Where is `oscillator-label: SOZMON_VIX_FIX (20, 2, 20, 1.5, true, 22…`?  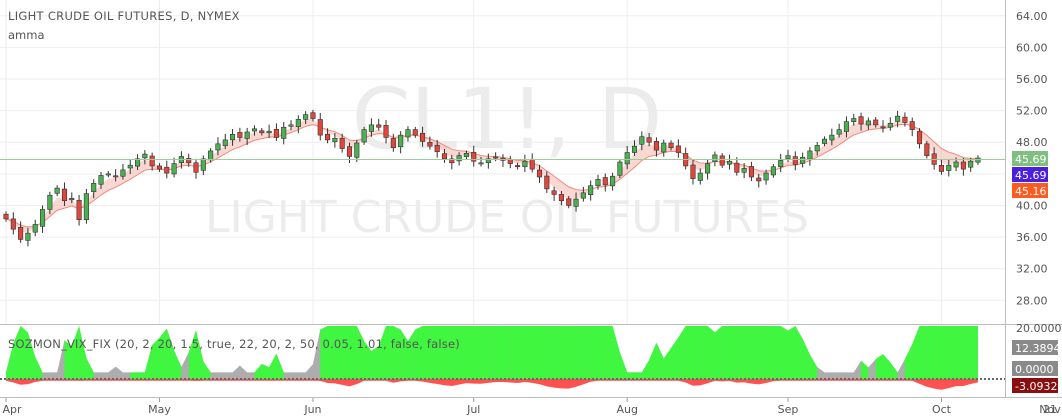 oscillator-label: SOZMON_VIX_FIX (20, 2, 20, 1.5, true, 22… is located at coordinates (234, 344).